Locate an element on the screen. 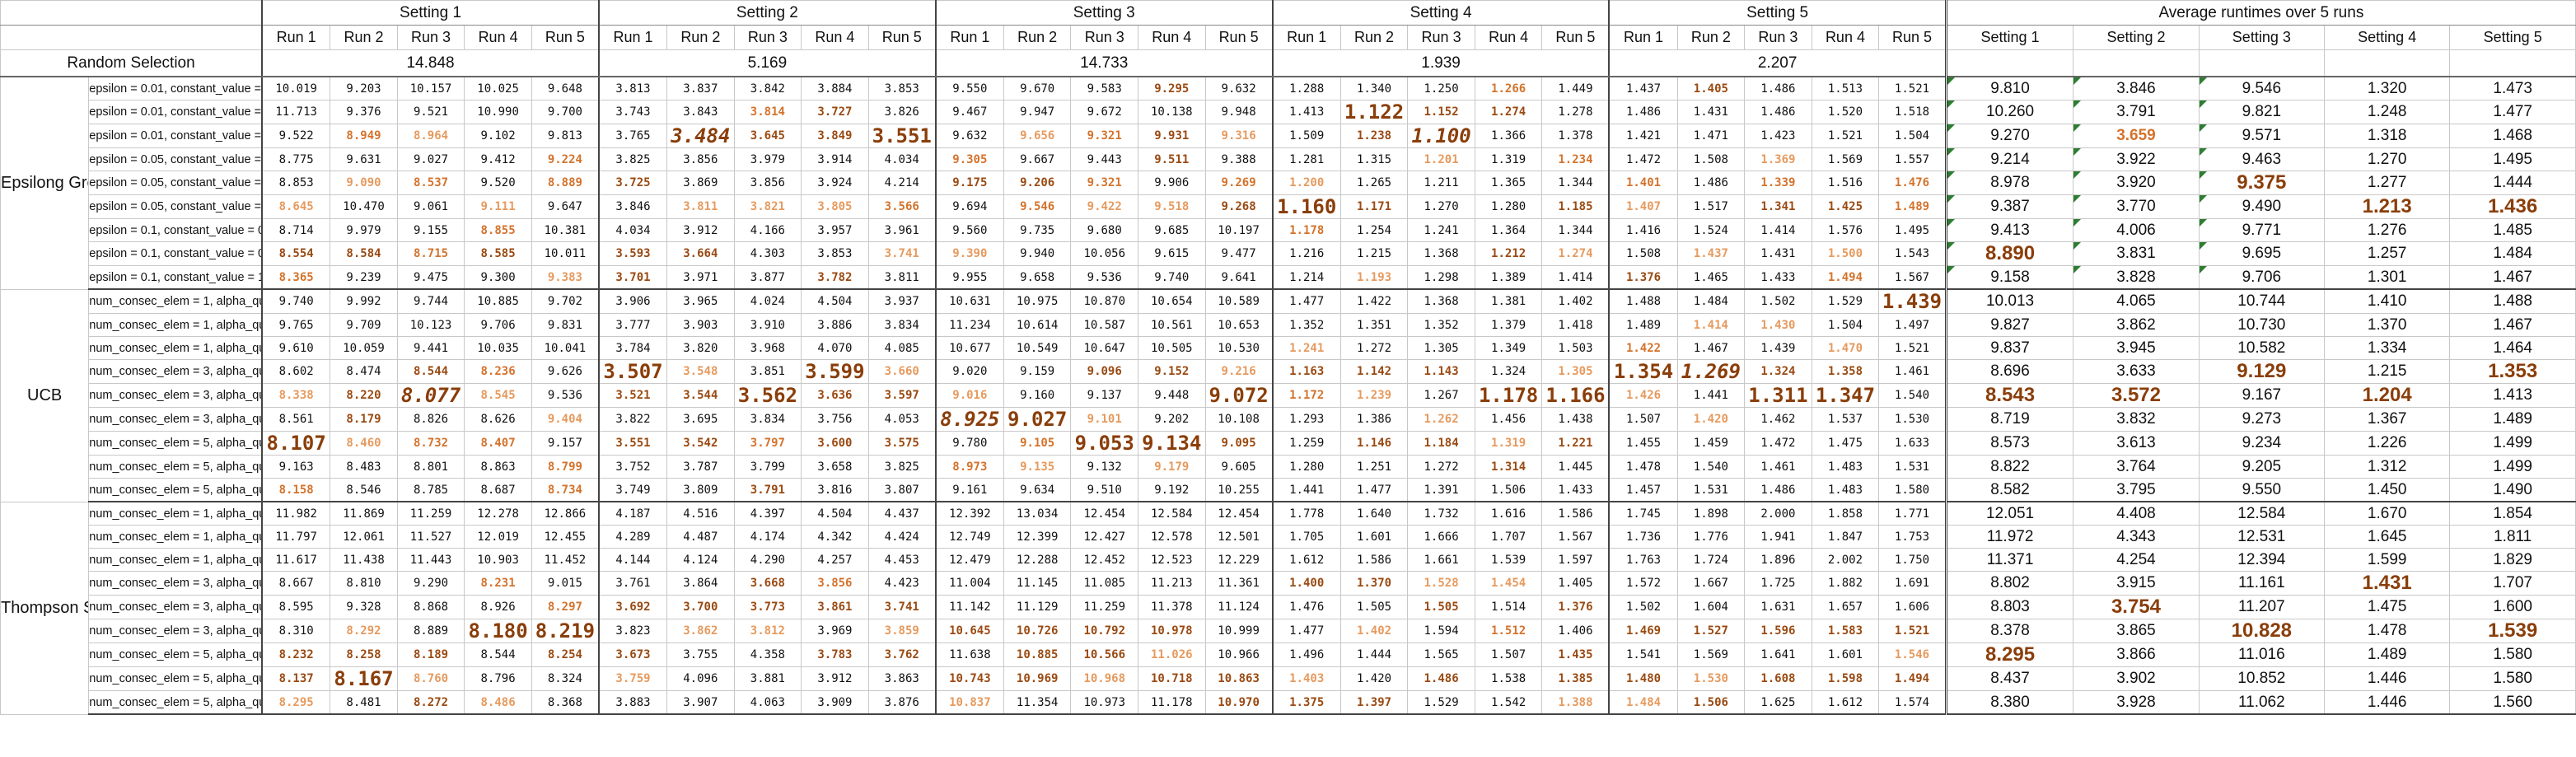 This screenshot has height=757, width=2576. run-value: 4.453 is located at coordinates (901, 560).